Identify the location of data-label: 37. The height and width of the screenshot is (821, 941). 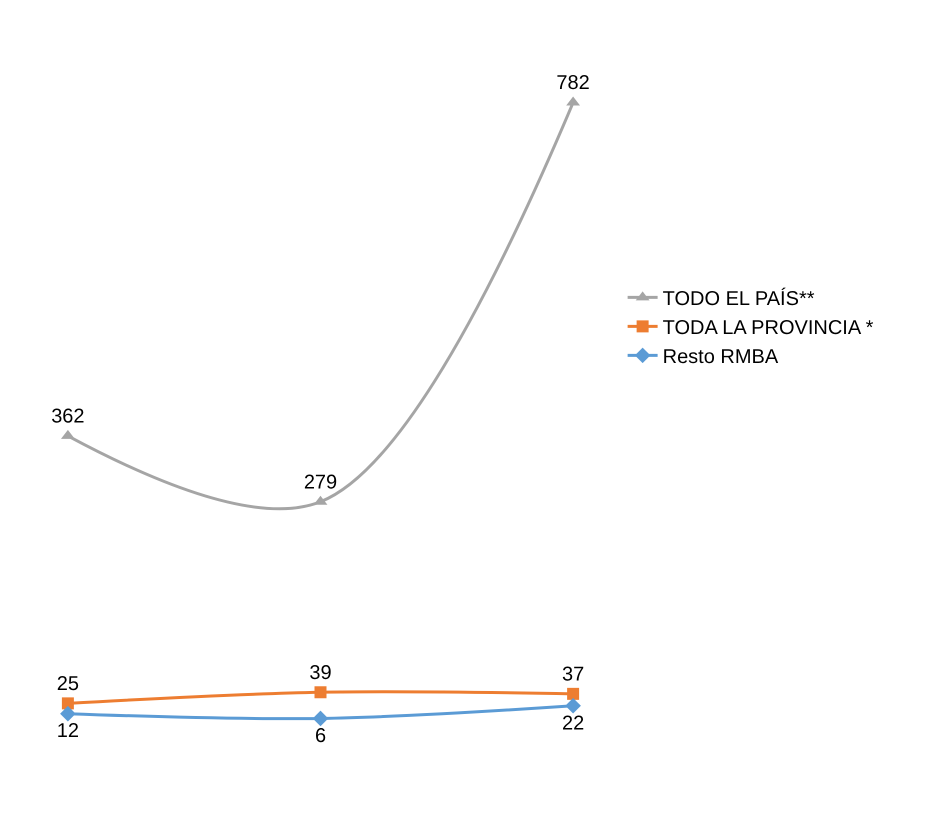
(573, 674).